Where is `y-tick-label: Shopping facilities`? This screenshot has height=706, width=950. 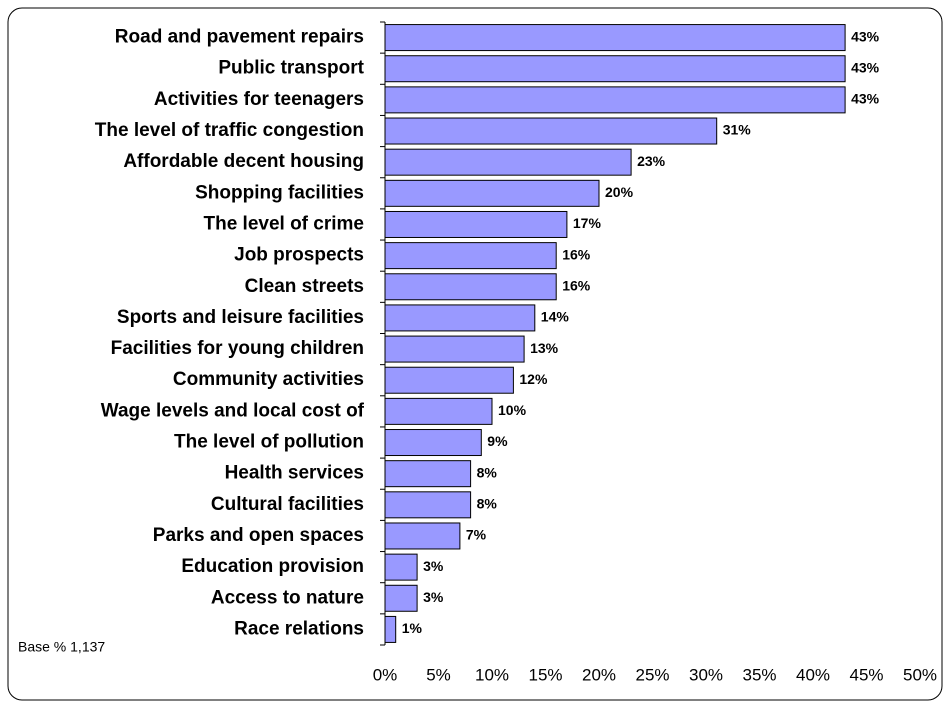
y-tick-label: Shopping facilities is located at coordinates (279, 192).